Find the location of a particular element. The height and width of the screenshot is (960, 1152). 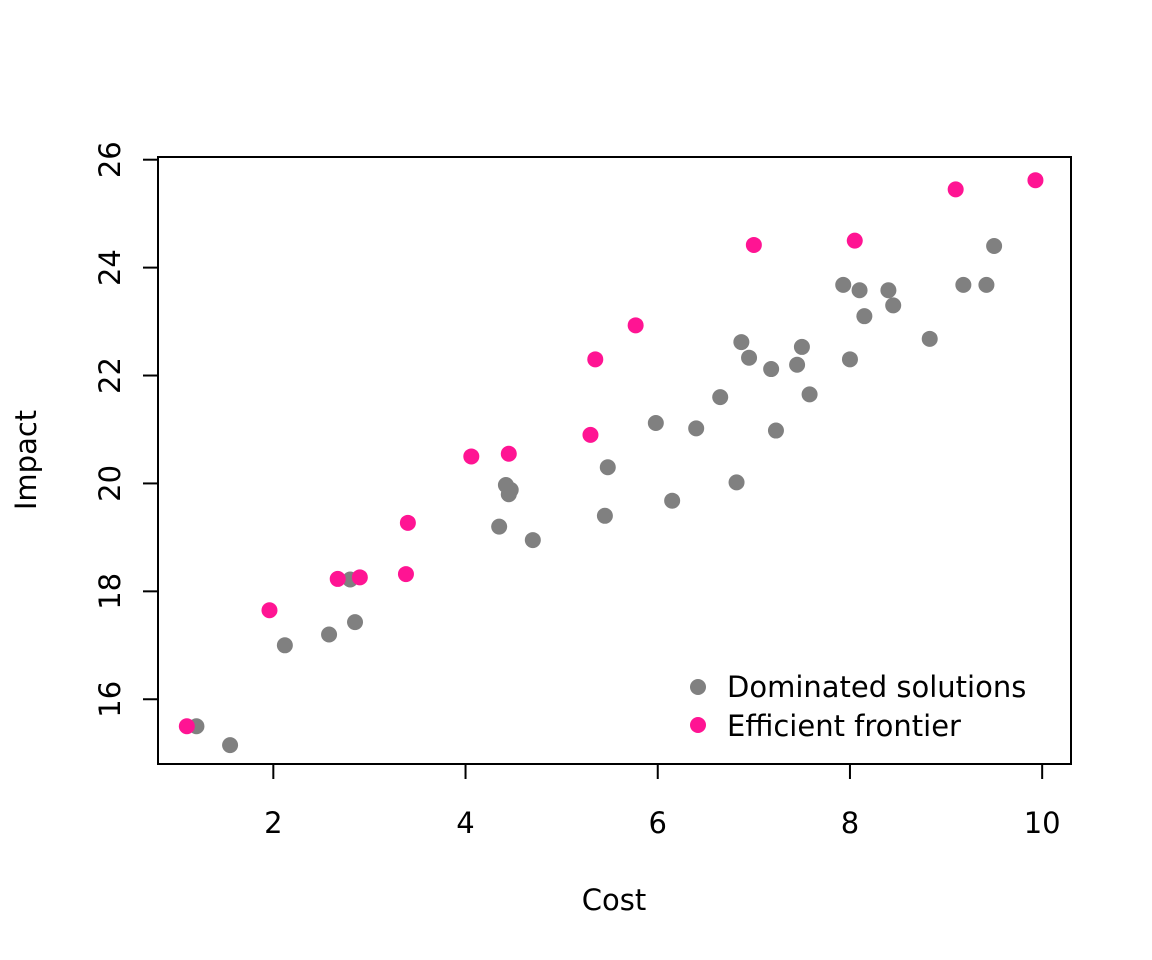

x-tick-label: 4 is located at coordinates (465, 823).